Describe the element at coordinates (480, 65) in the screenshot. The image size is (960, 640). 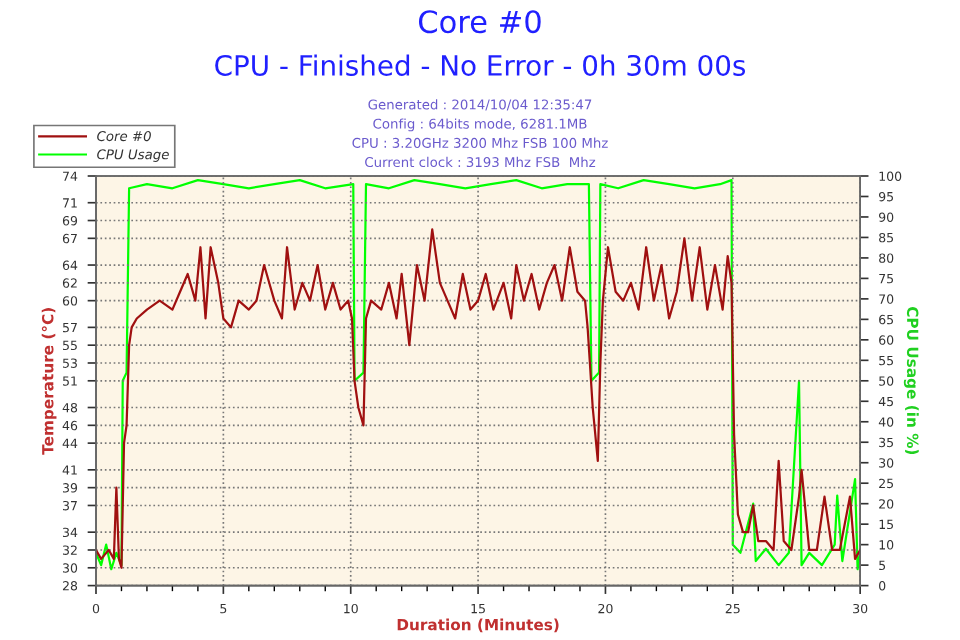
I see `chart-subtitle: CPU - Finished - No Error - 0h 30m 00s` at that location.